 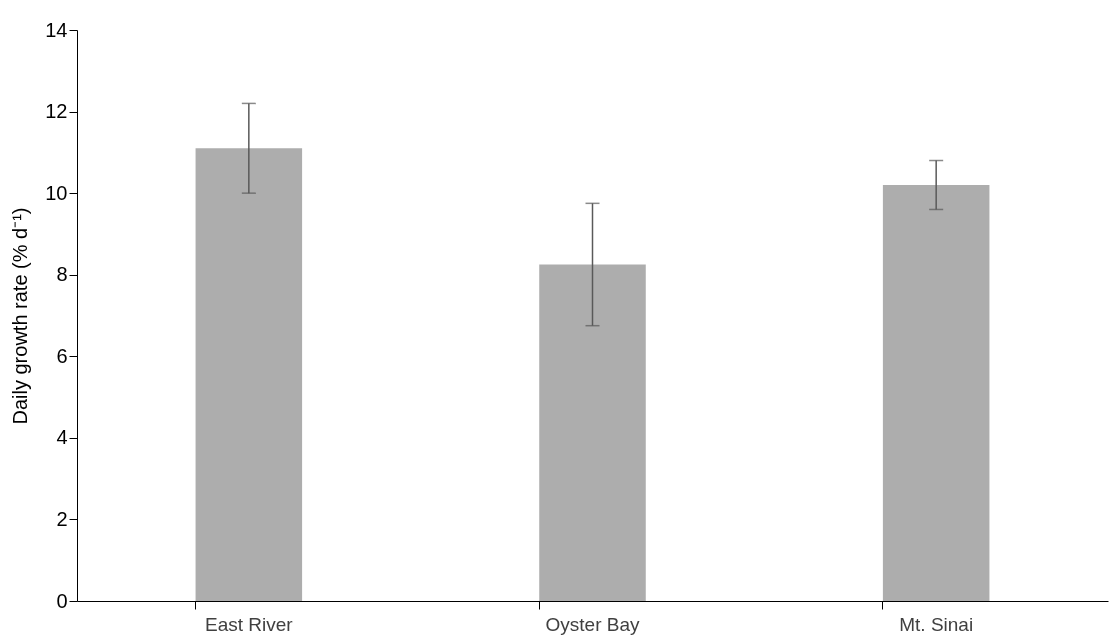 What do you see at coordinates (56, 111) in the screenshot?
I see `y-tick-label: 12` at bounding box center [56, 111].